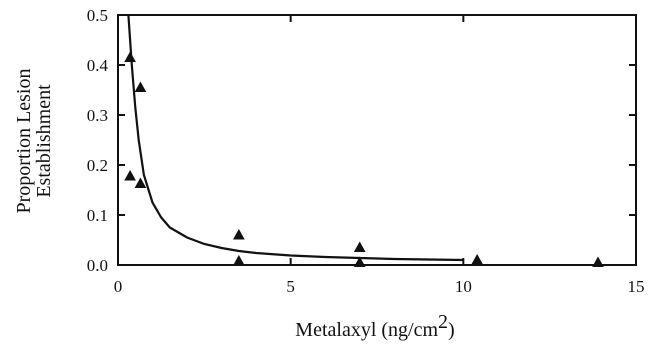 This screenshot has width=648, height=351. I want to click on x-tick-label: 5, so click(290, 286).